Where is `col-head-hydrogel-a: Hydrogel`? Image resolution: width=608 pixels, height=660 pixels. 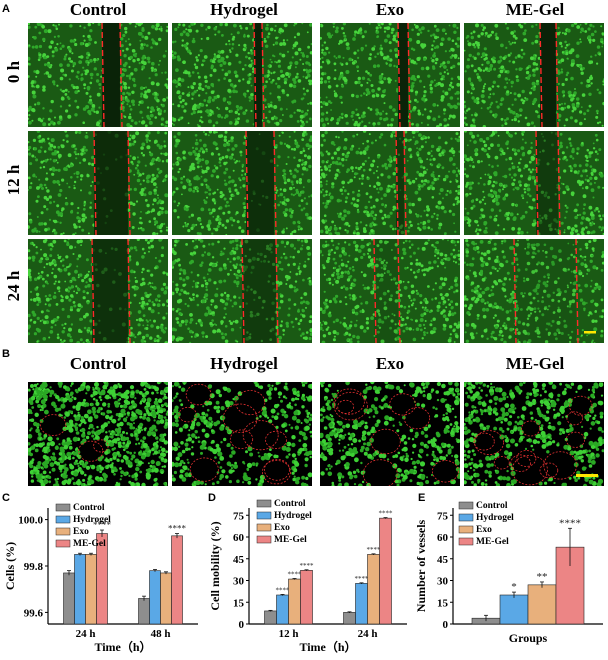
col-head-hydrogel-a: Hydrogel is located at coordinates (244, 9).